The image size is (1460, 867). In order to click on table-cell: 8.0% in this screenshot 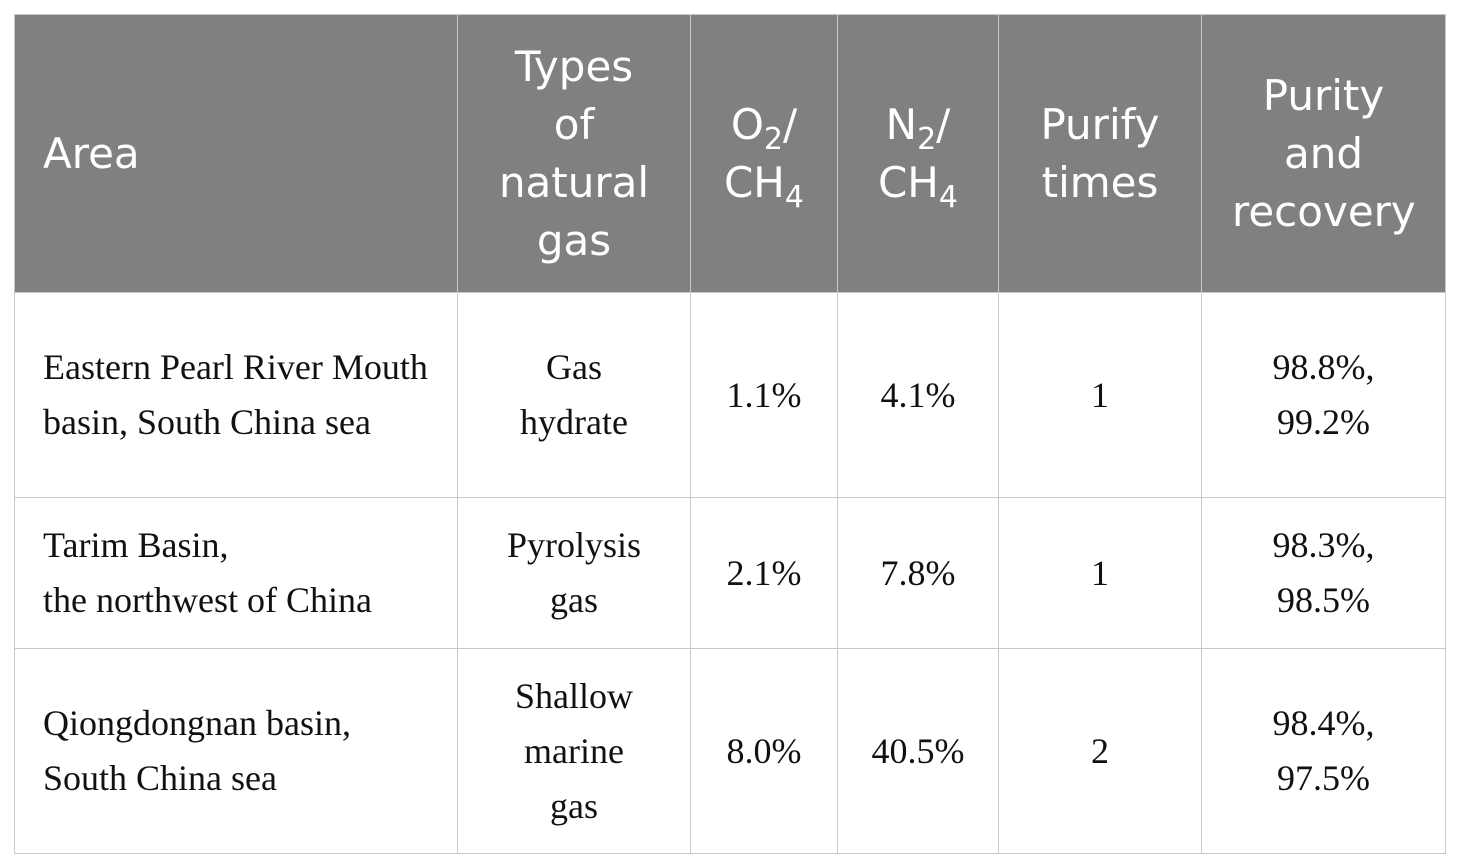, I will do `click(764, 751)`.